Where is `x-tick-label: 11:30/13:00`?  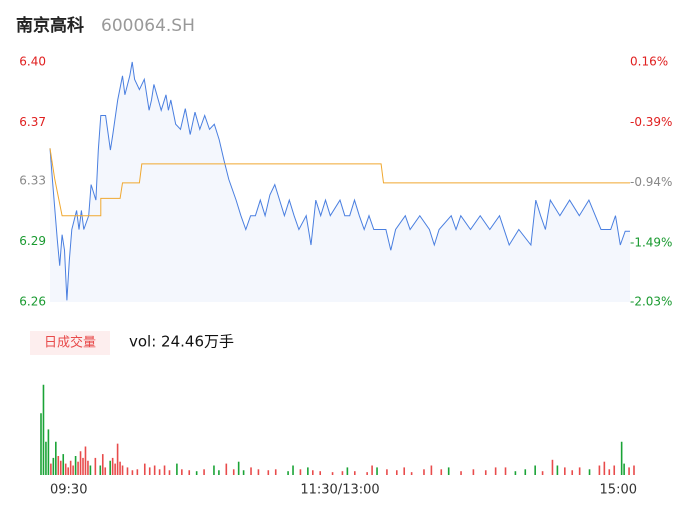 x-tick-label: 11:30/13:00 is located at coordinates (339, 490).